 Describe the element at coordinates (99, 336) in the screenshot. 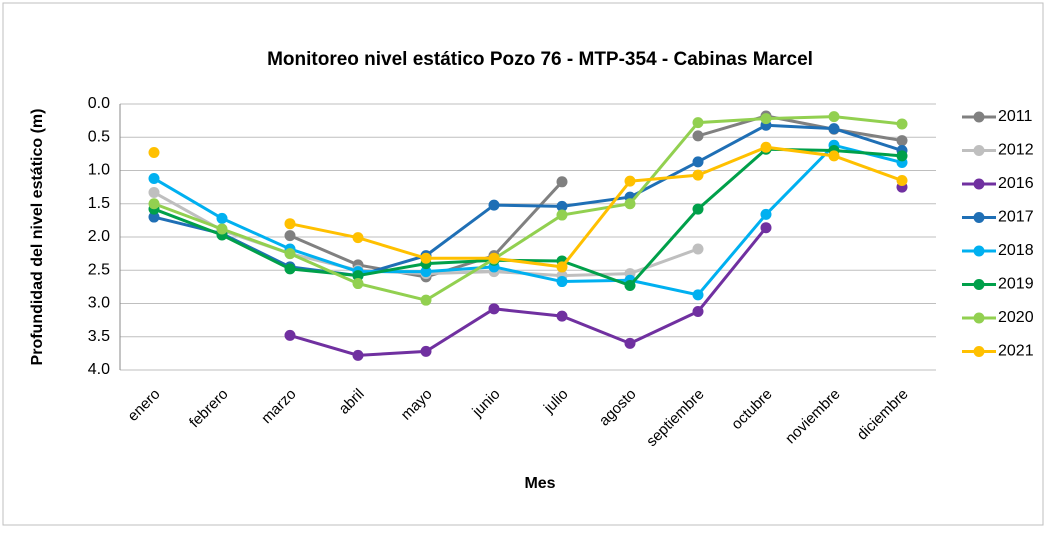

I see `y-tick-label: 3.5` at that location.